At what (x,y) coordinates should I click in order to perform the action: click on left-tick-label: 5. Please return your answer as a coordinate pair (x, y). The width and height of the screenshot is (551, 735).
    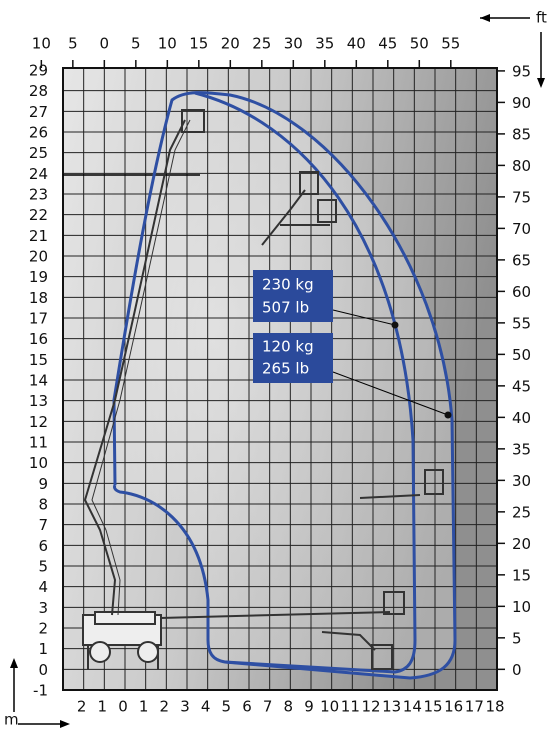
    Looking at the image, I should click on (43, 567).